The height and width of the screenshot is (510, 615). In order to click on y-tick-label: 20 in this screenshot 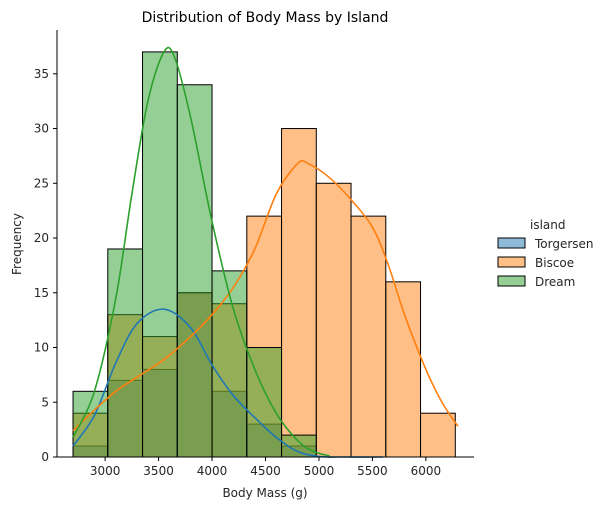, I will do `click(41, 238)`.